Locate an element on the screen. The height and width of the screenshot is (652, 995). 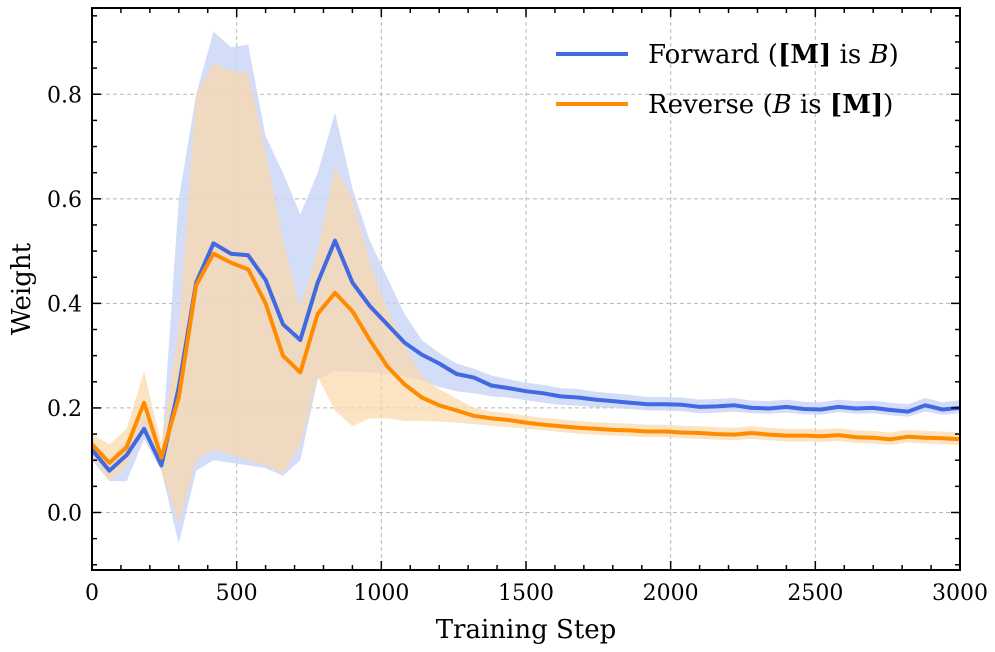
y-tick-label: 0.6 is located at coordinates (64, 200).